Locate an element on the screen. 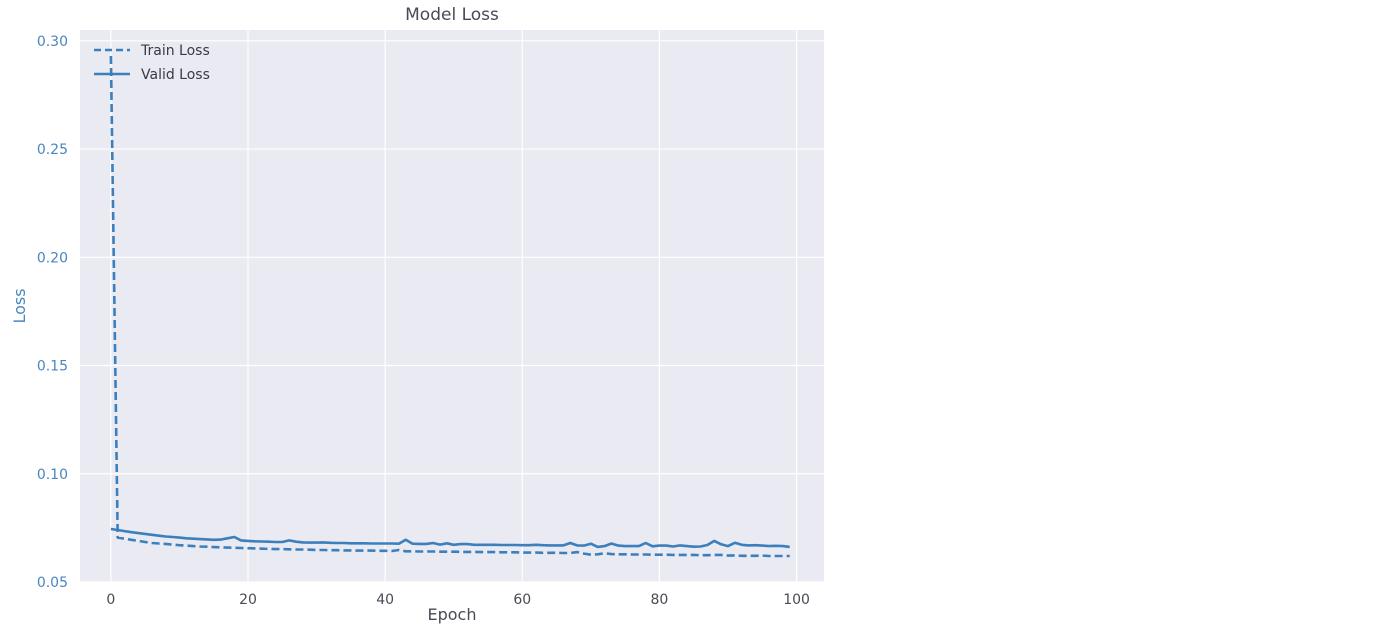 This screenshot has height=634, width=1400. x-tick-label: 40 is located at coordinates (385, 600).